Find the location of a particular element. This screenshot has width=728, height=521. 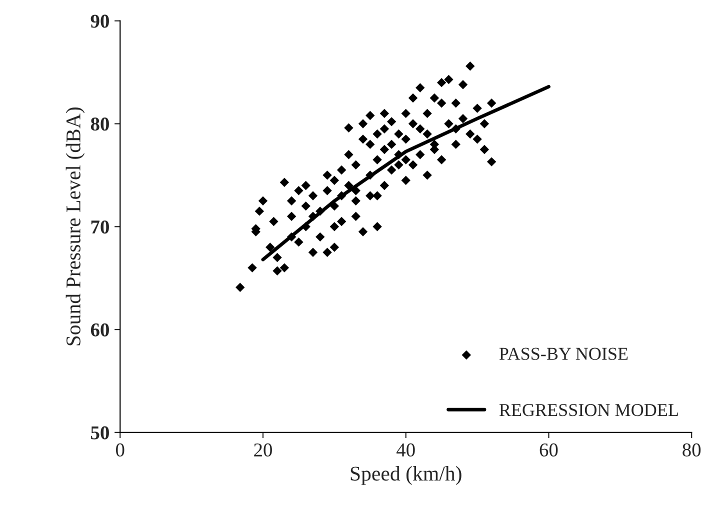

x-tick-label: 40 is located at coordinates (405, 450).